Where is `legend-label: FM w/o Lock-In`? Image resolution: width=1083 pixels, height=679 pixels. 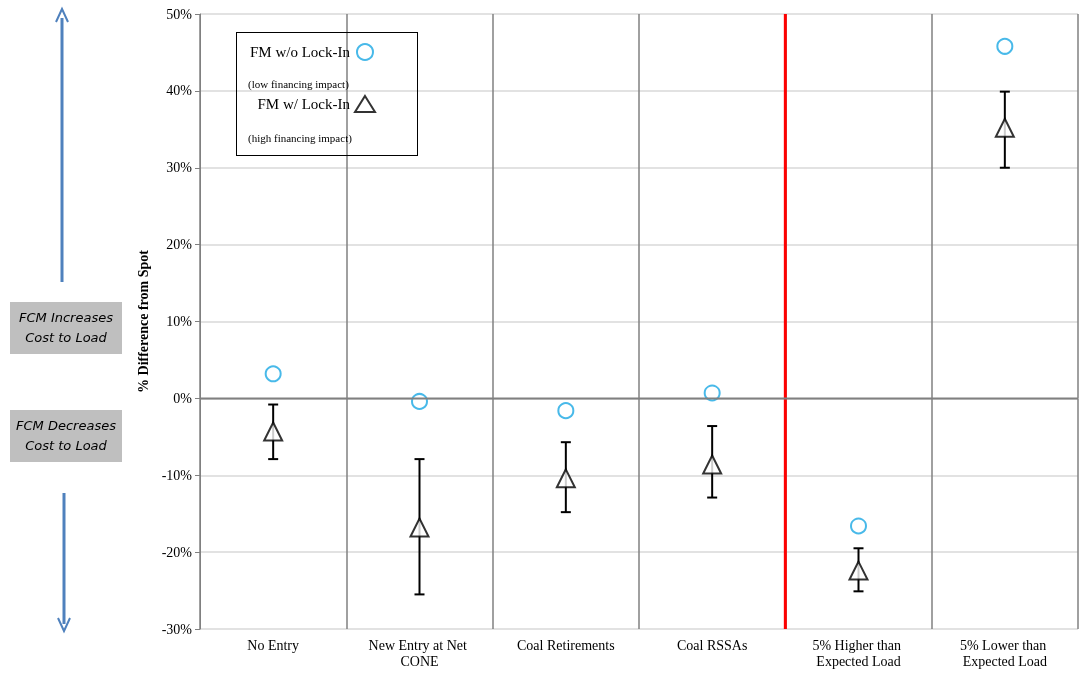
legend-label: FM w/o Lock-In is located at coordinates (300, 52).